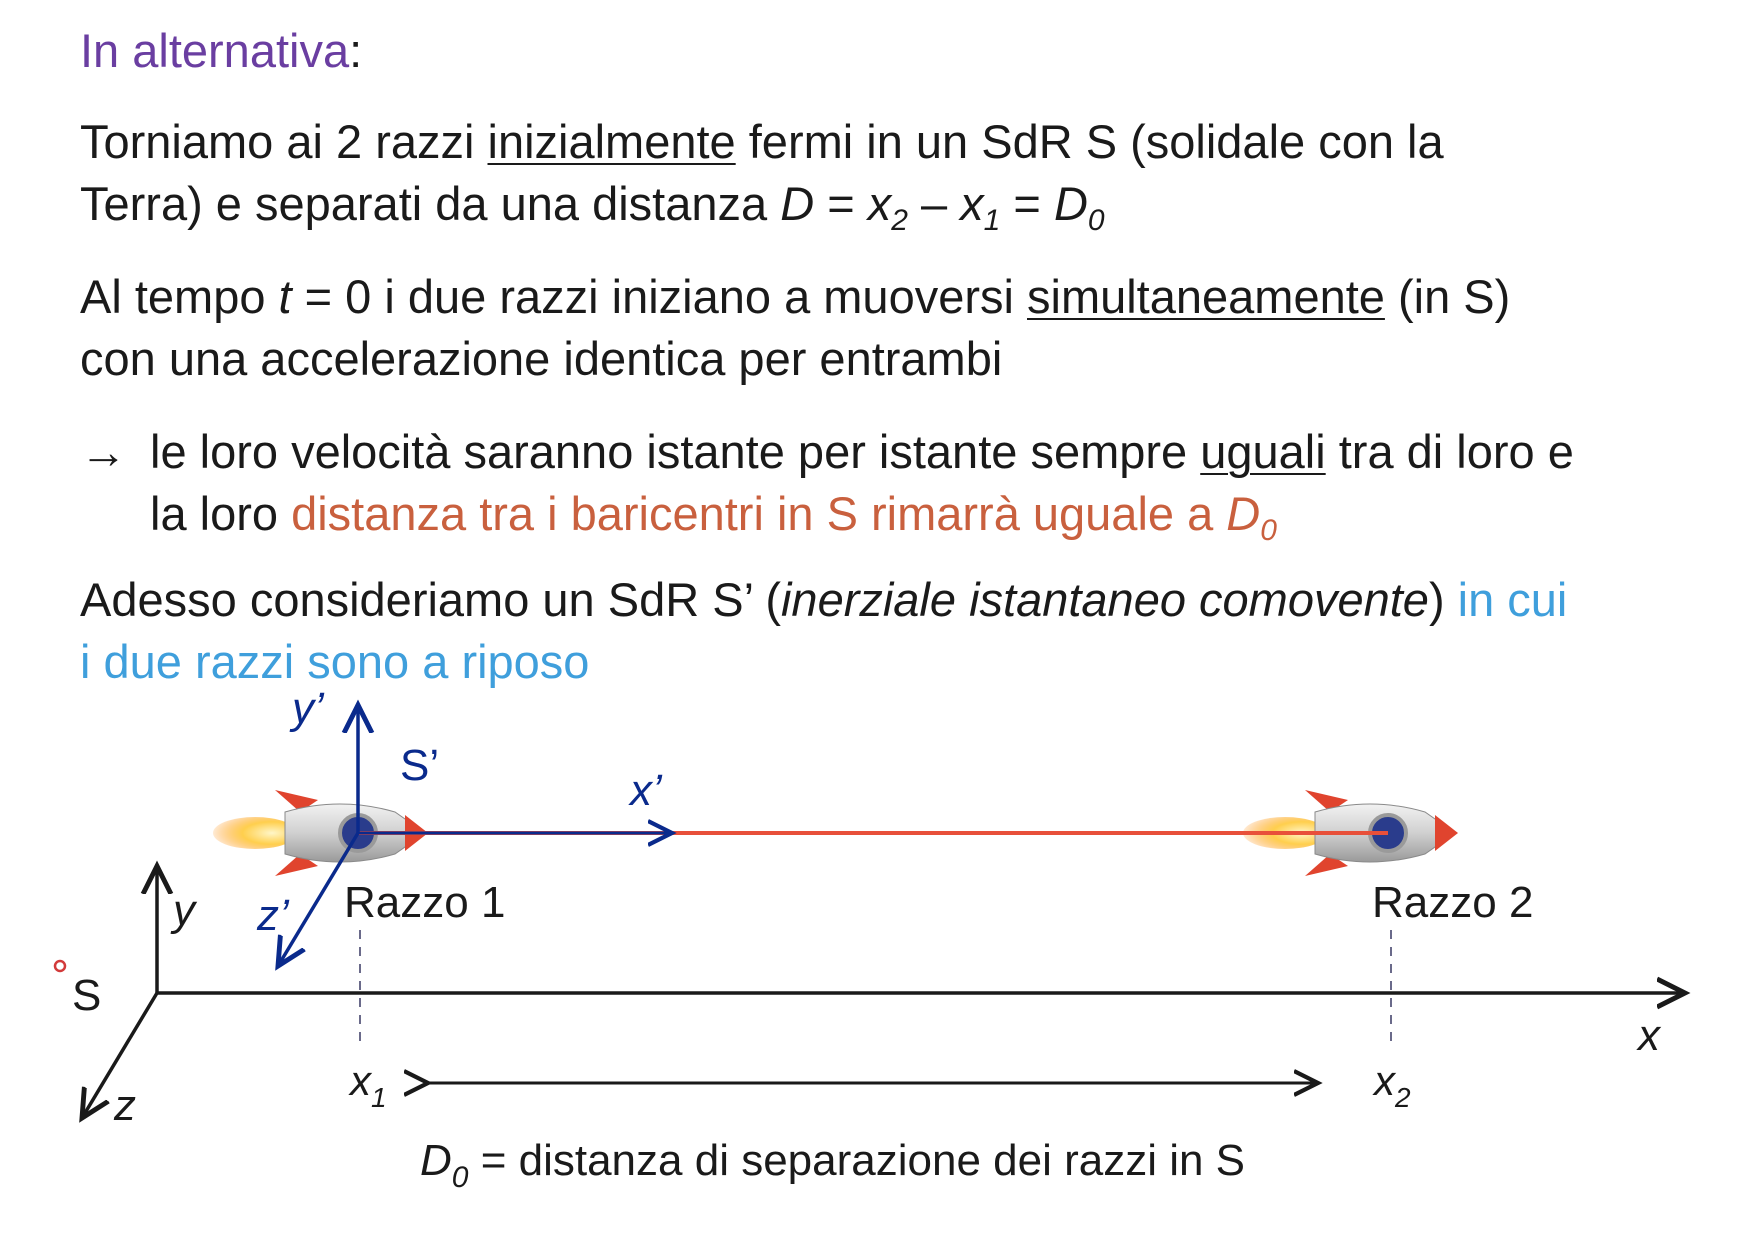  I want to click on p1-symbol-D0: D, so click(1070, 203).